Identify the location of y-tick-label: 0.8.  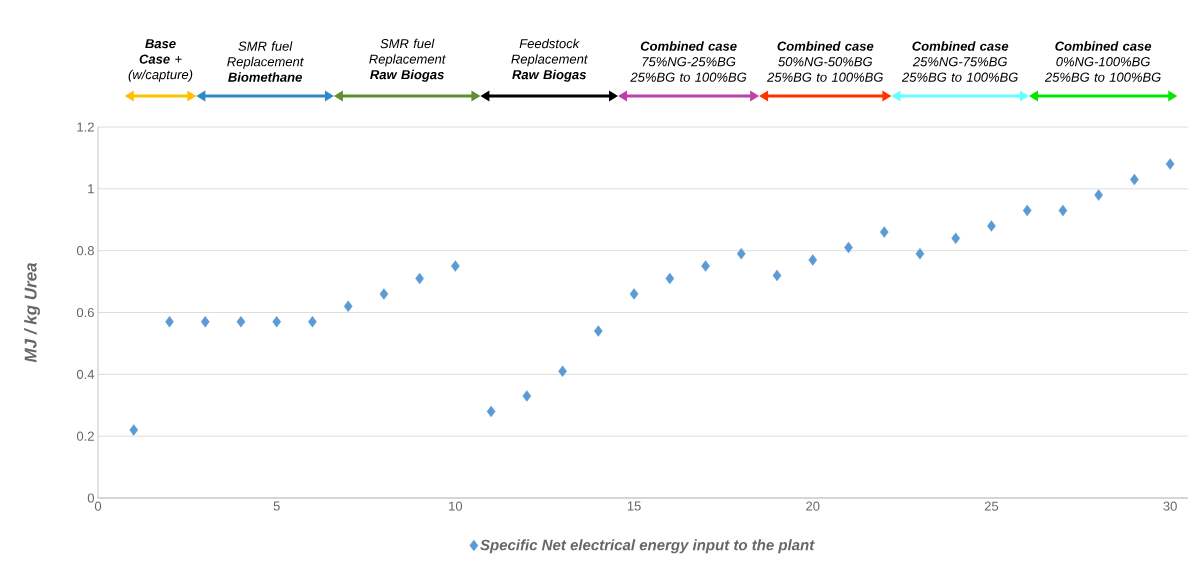
(85, 251).